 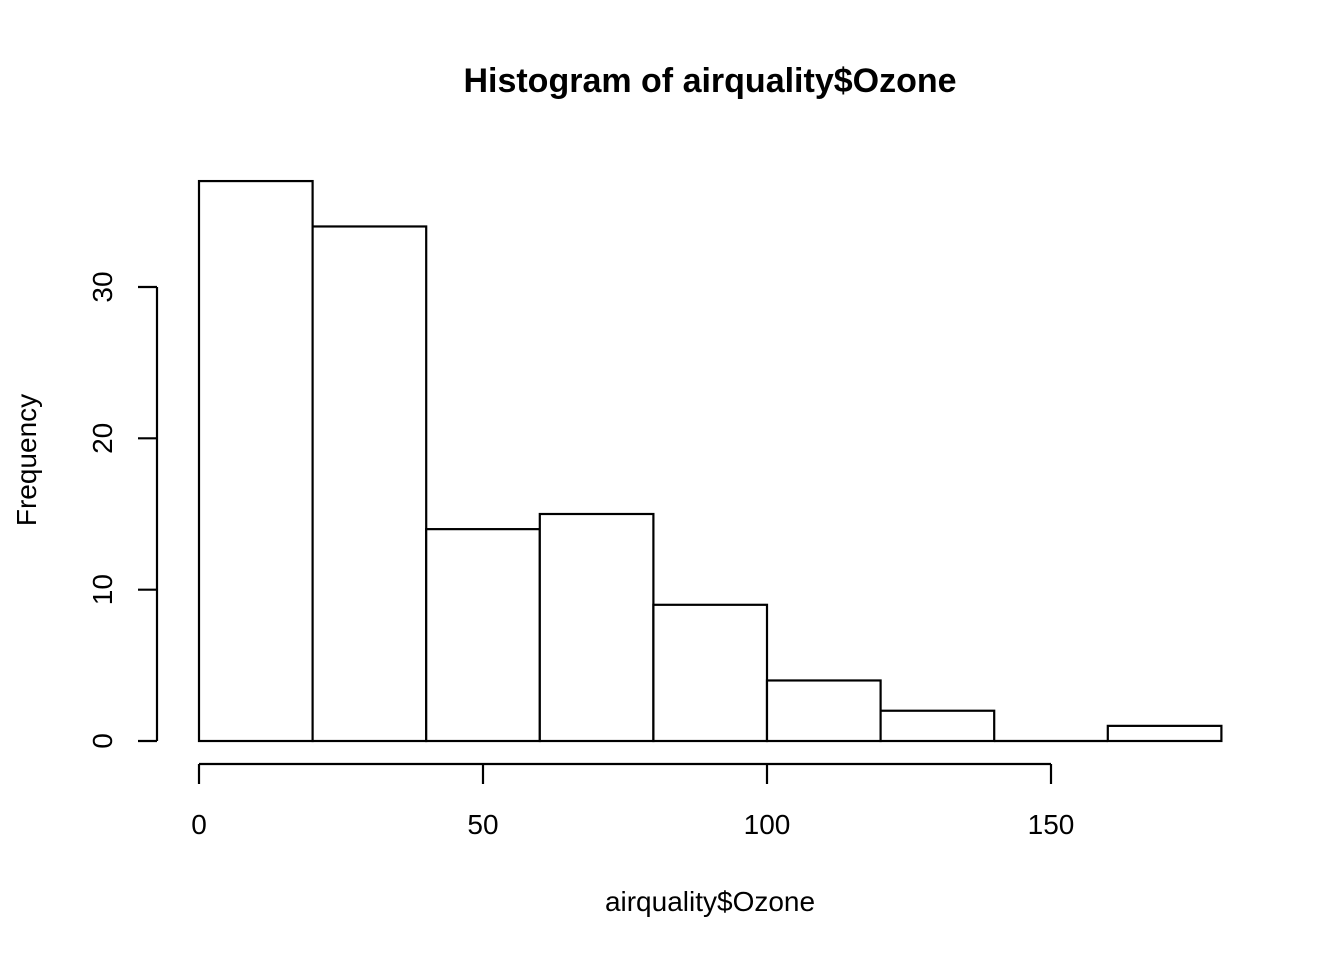 I want to click on chart-title: Histogram of airquality$Ozone, so click(x=709, y=81).